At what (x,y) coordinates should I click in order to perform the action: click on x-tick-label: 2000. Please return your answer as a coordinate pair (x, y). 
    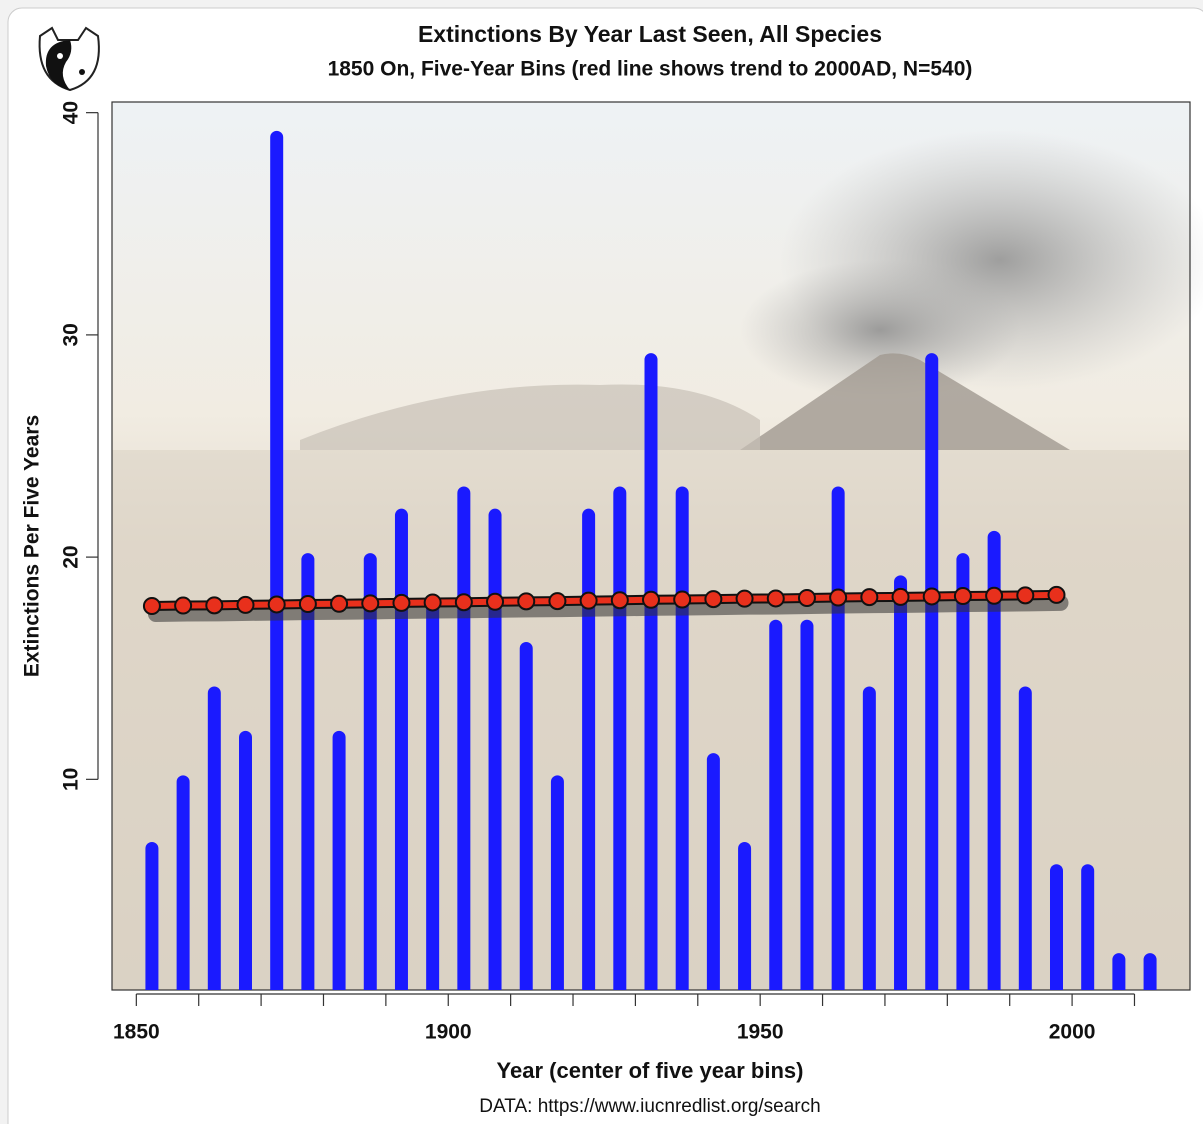
    Looking at the image, I should click on (1072, 1032).